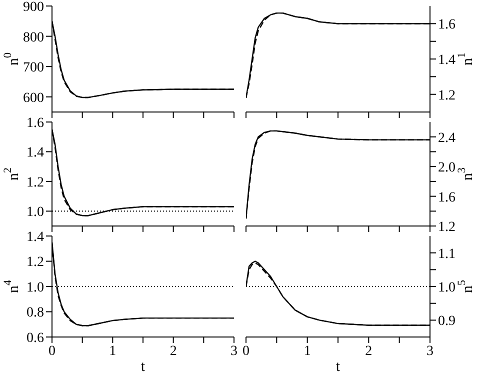  I want to click on y-tick-label: 1.1, so click(447, 254).